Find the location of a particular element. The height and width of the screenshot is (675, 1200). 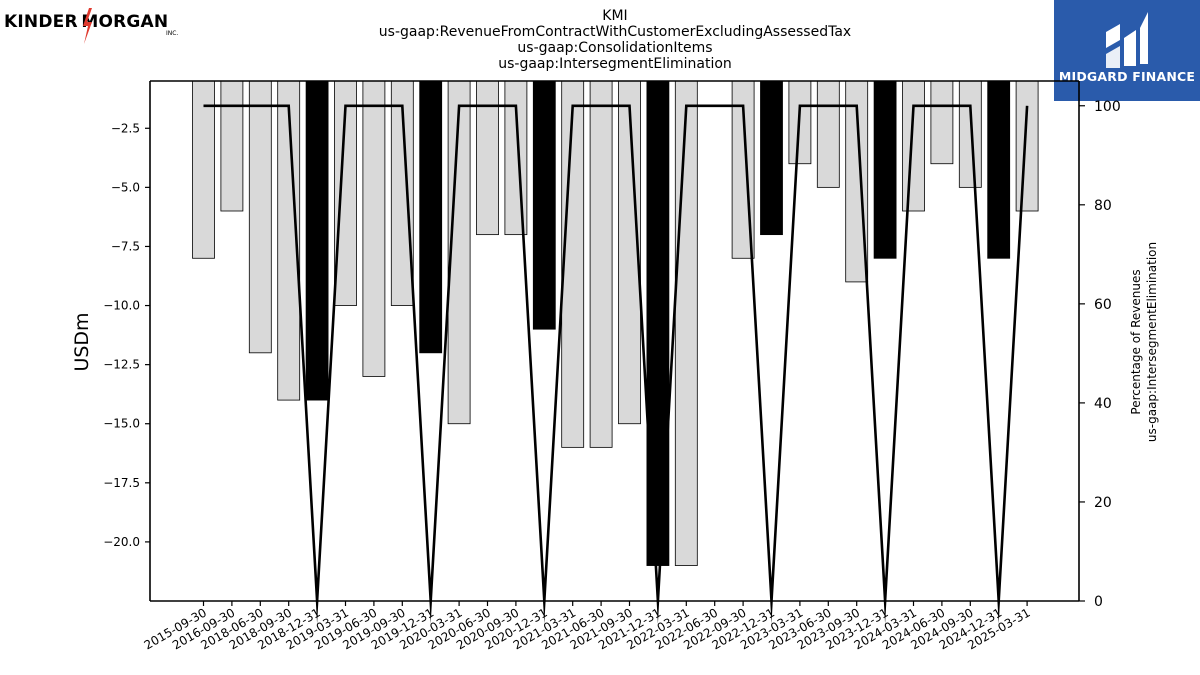

chart-title-line-4: us-gaap:IntersegmentElimination is located at coordinates (615, 64).